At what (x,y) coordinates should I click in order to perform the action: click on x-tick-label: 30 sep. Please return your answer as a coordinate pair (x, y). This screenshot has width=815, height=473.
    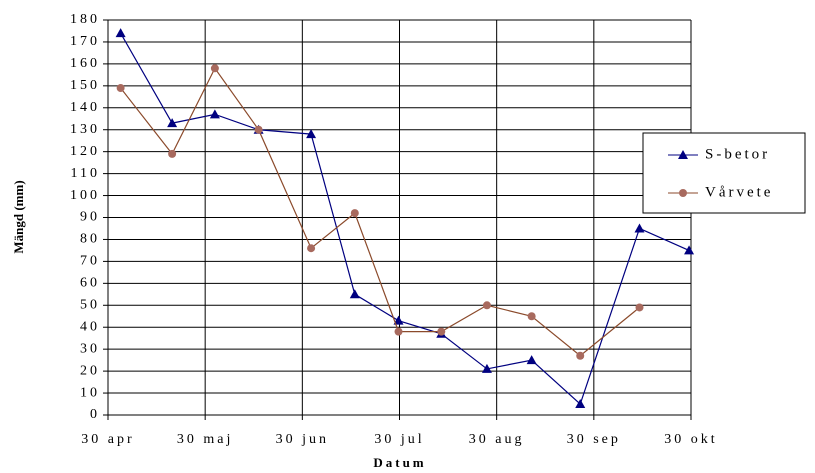
    Looking at the image, I should click on (594, 439).